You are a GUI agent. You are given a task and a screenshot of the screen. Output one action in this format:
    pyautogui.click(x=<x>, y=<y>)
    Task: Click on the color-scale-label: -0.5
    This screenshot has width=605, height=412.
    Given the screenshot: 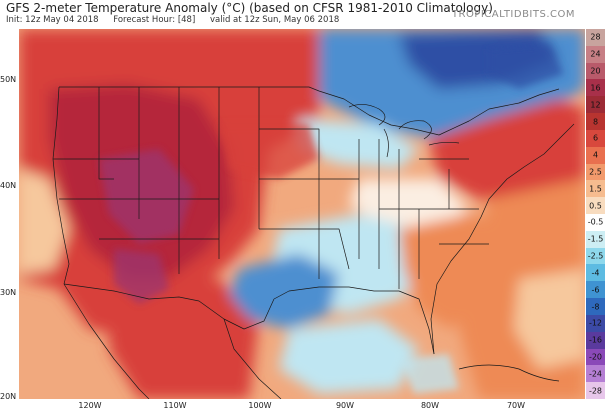 What is the action you would take?
    pyautogui.click(x=595, y=222)
    